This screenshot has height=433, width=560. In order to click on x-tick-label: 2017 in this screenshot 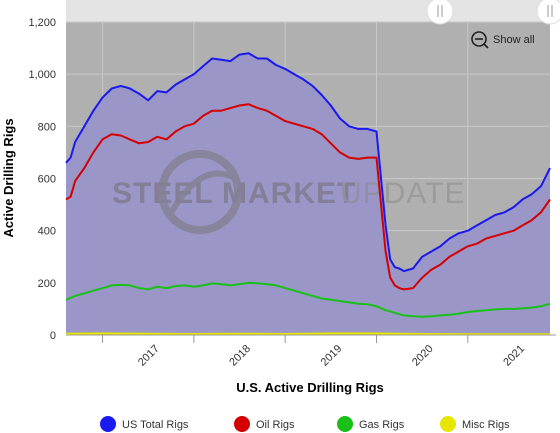, I will do `click(149, 356)`.